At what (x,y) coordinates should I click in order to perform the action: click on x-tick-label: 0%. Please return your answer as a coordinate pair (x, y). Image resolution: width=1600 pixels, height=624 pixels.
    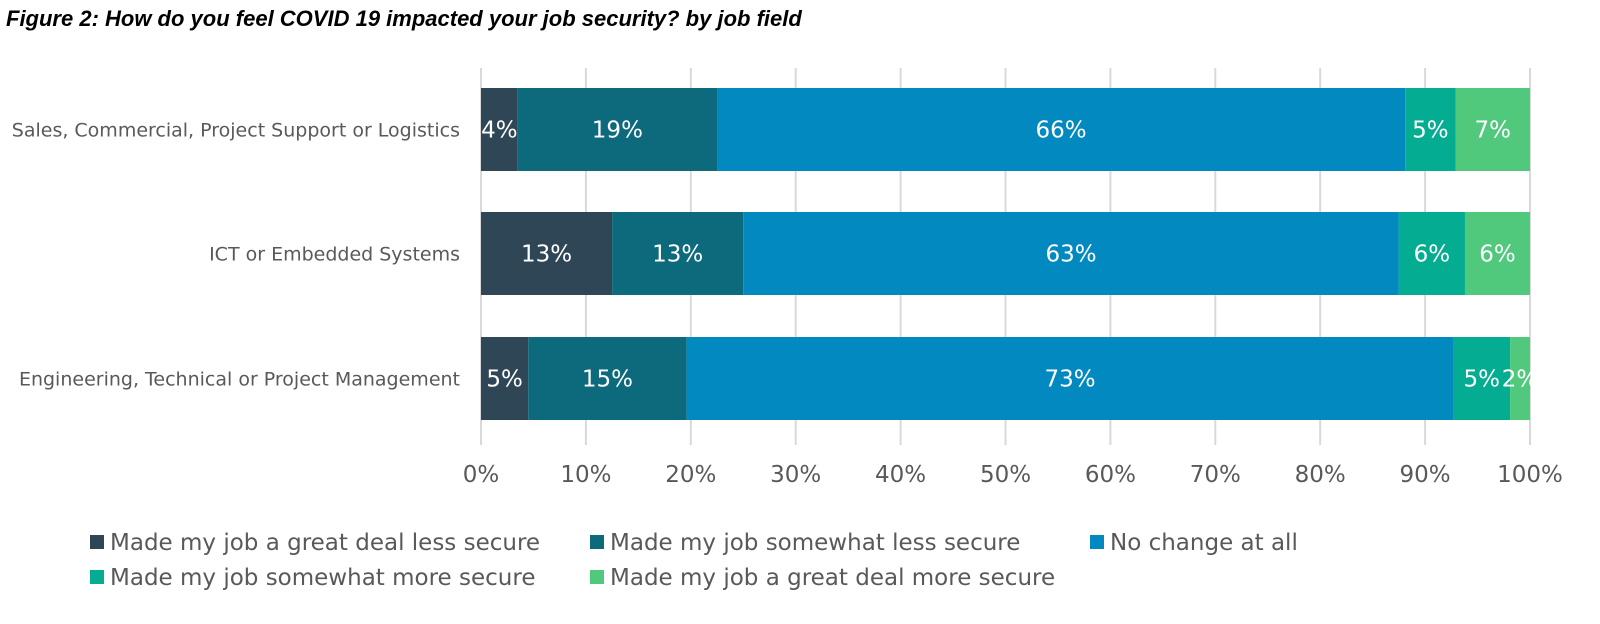
    Looking at the image, I should click on (481, 475).